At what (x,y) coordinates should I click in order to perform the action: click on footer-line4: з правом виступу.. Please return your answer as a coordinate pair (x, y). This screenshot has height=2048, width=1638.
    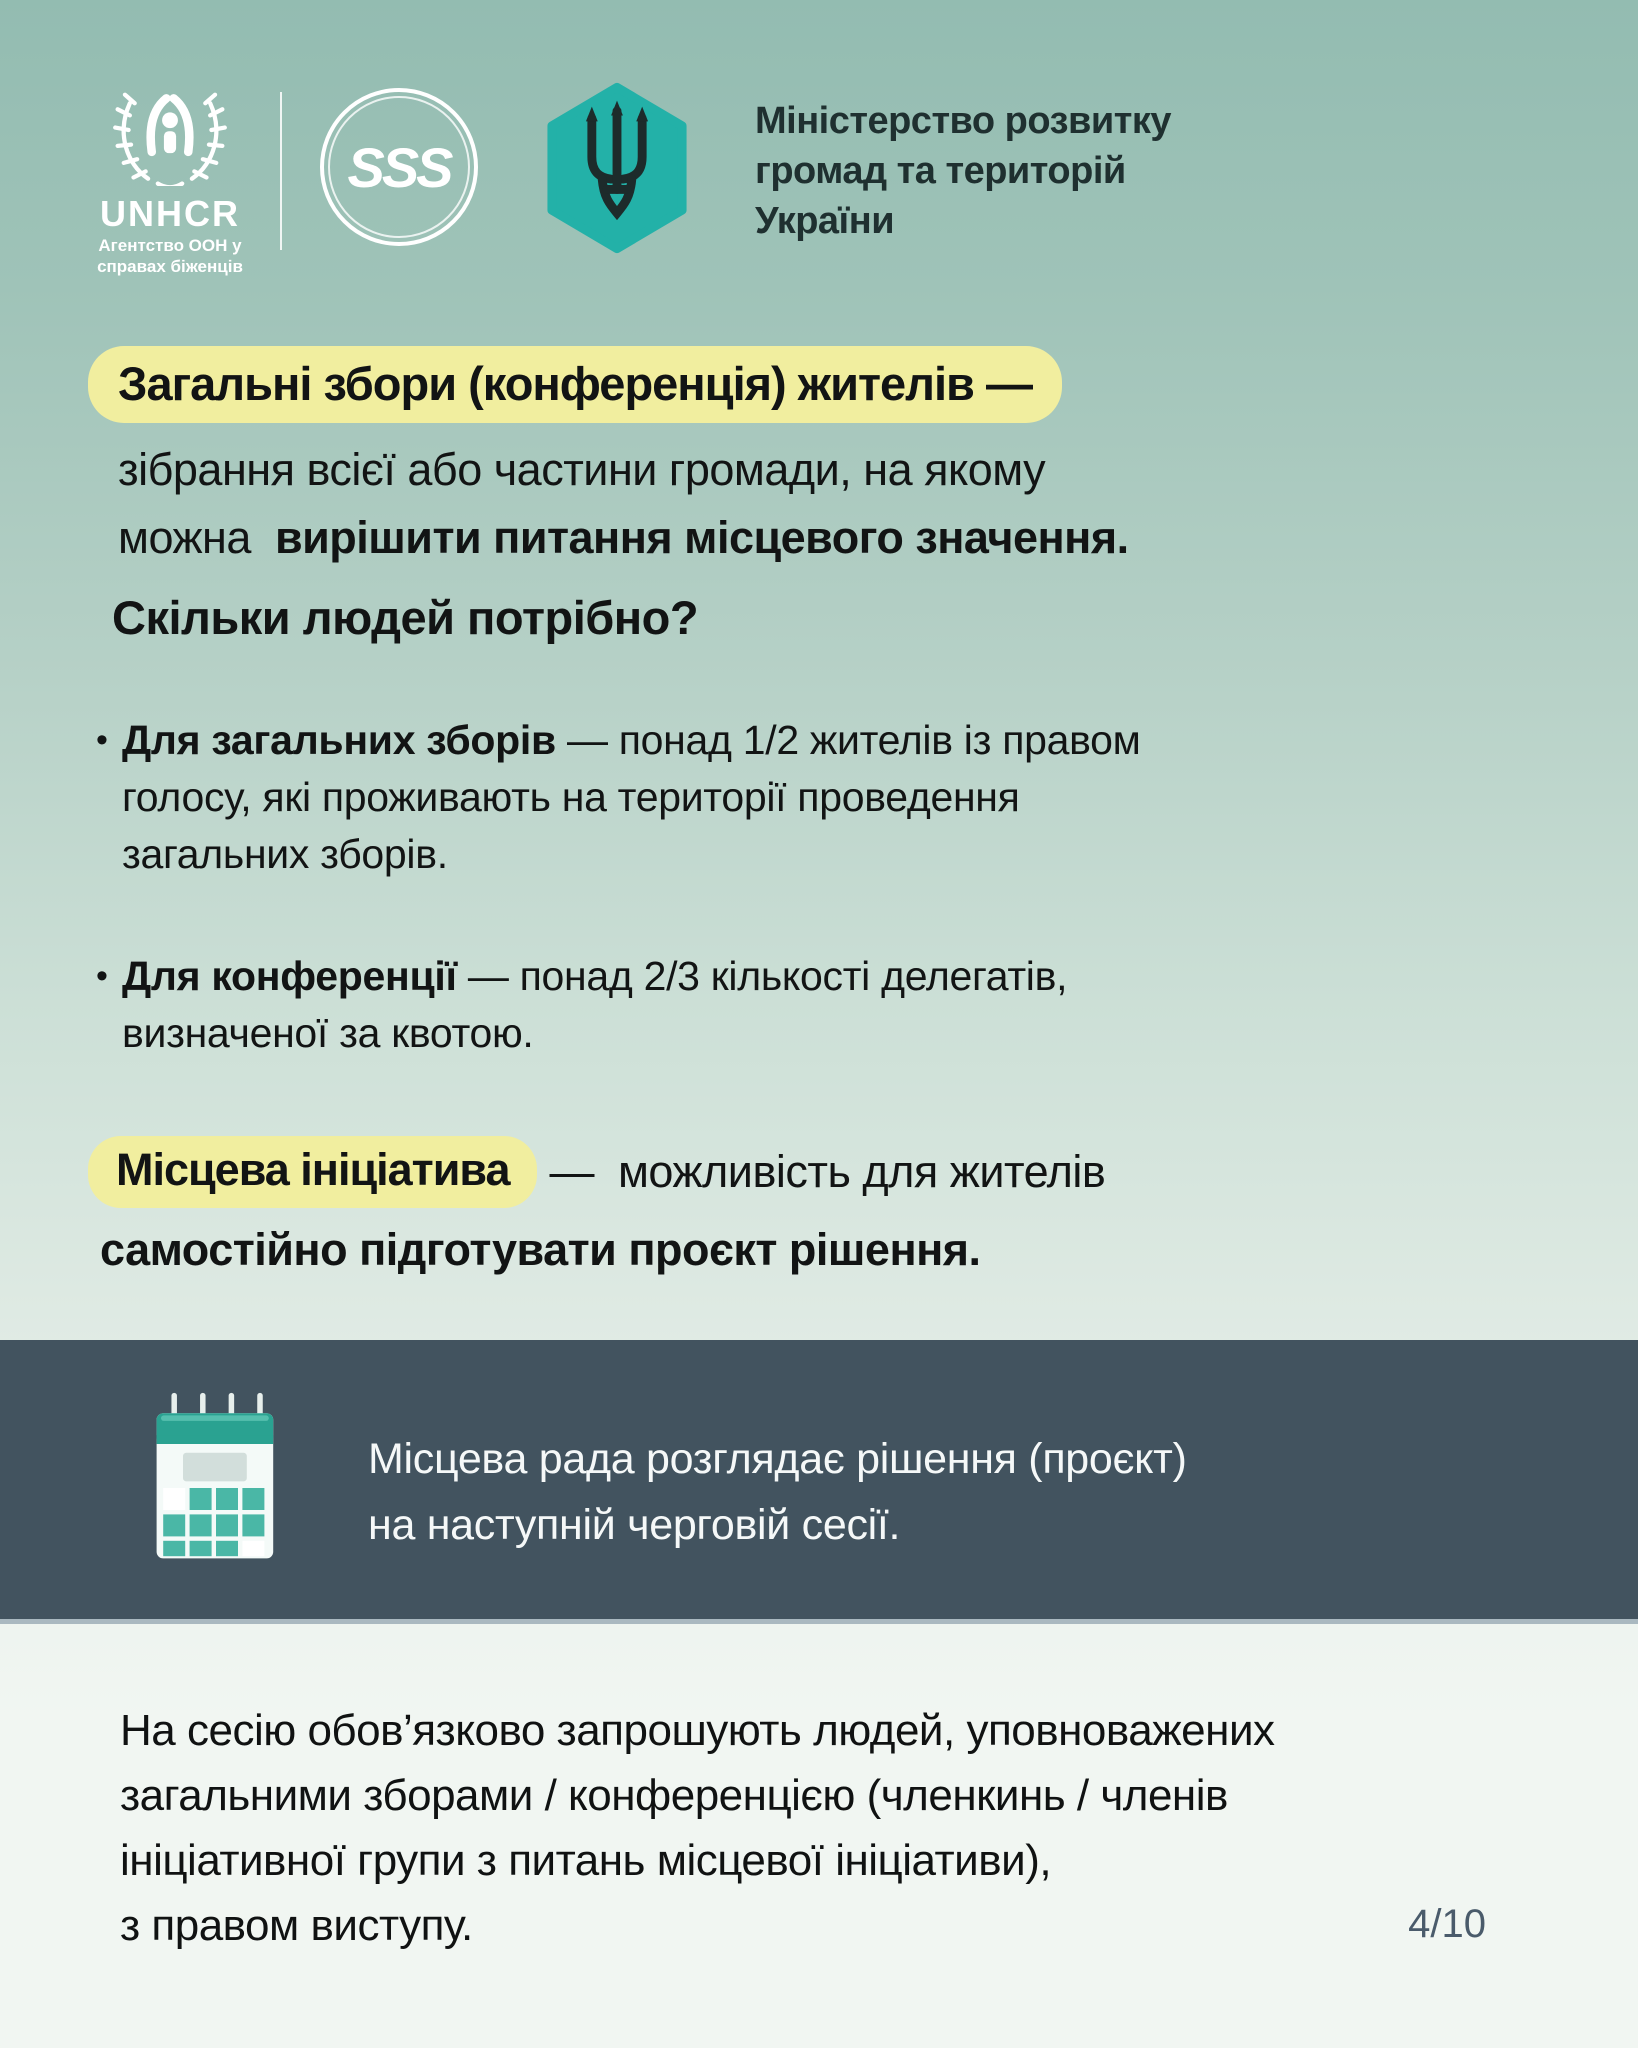
    Looking at the image, I should click on (296, 1925).